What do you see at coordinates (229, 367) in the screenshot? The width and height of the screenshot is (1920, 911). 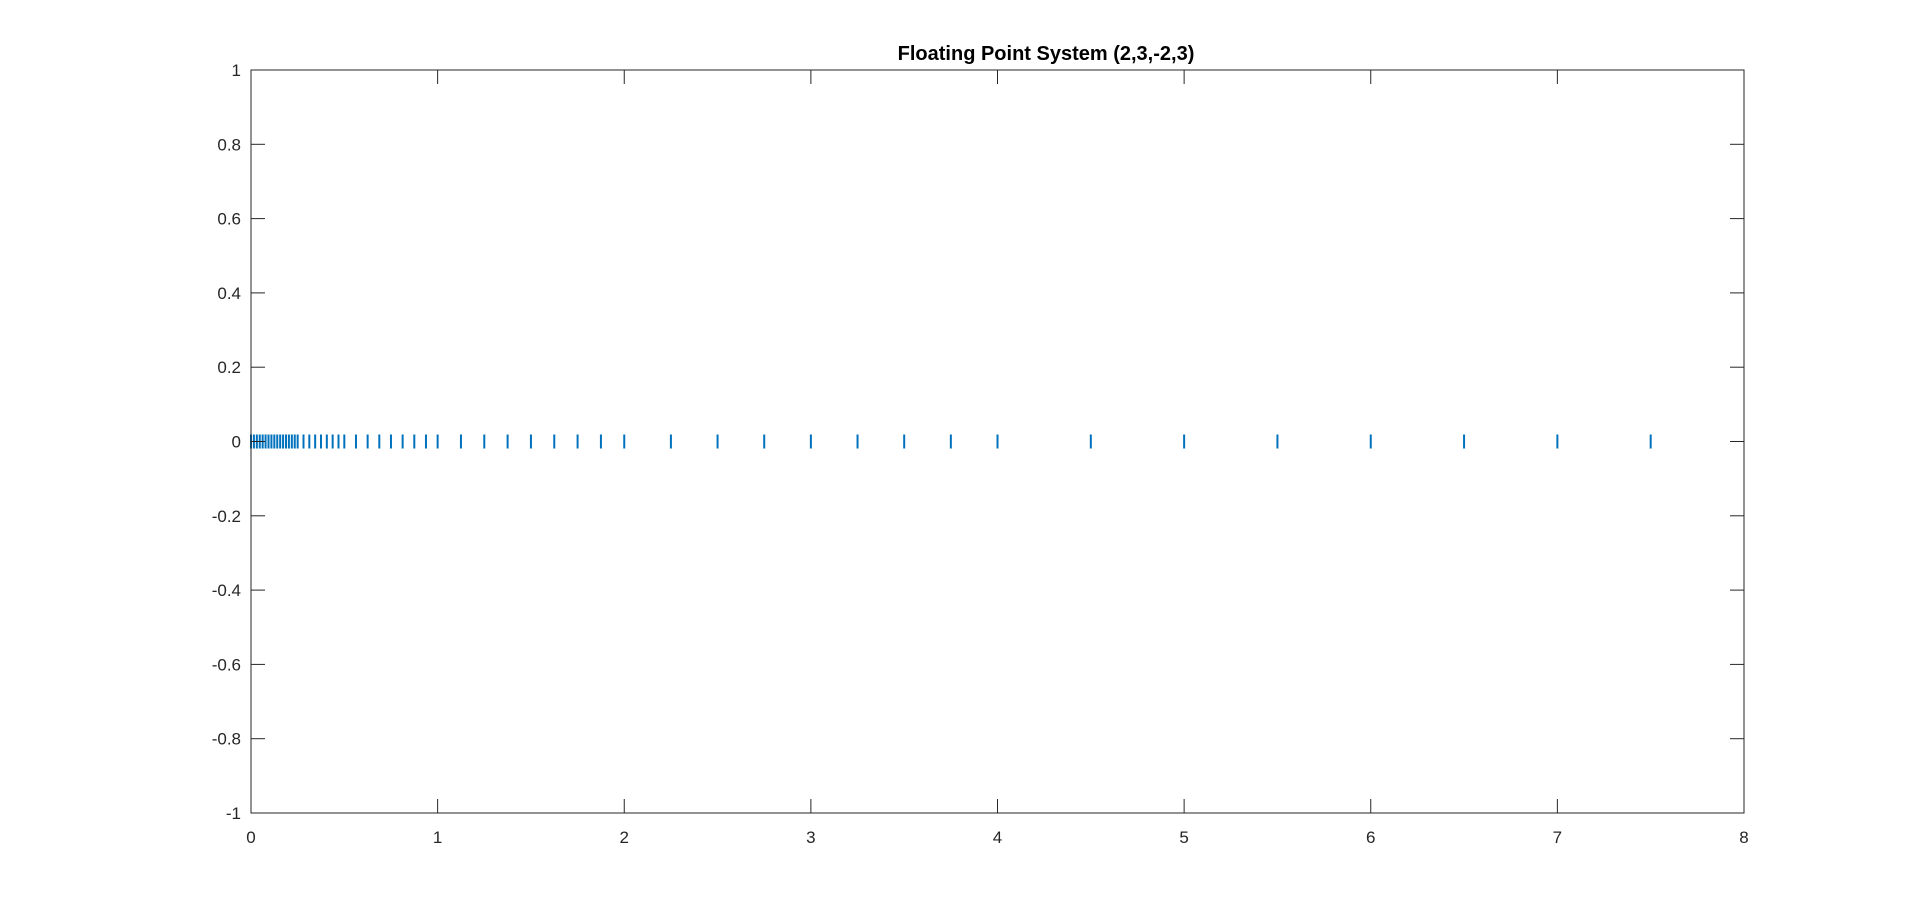 I see `y-tick-label: 0.2` at bounding box center [229, 367].